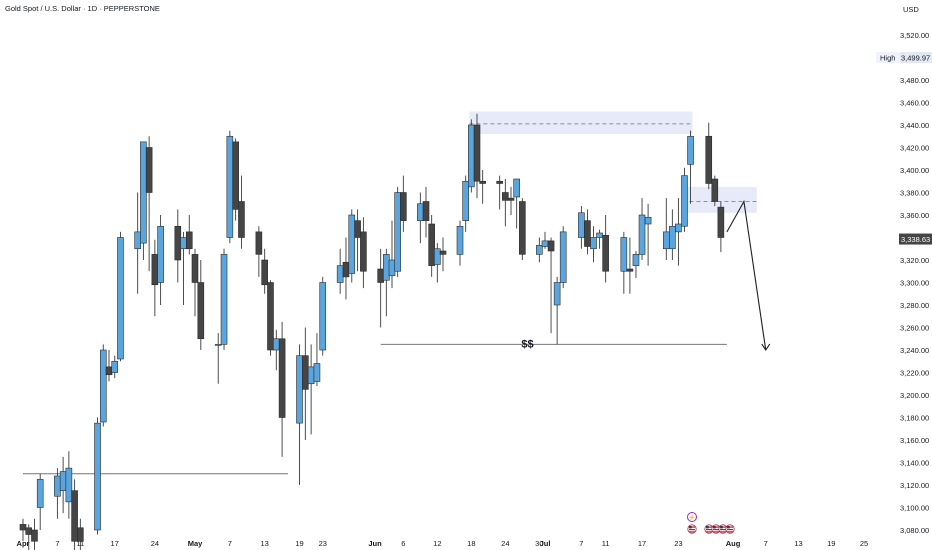 The image size is (932, 550). I want to click on lightning-event-icon, so click(692, 517).